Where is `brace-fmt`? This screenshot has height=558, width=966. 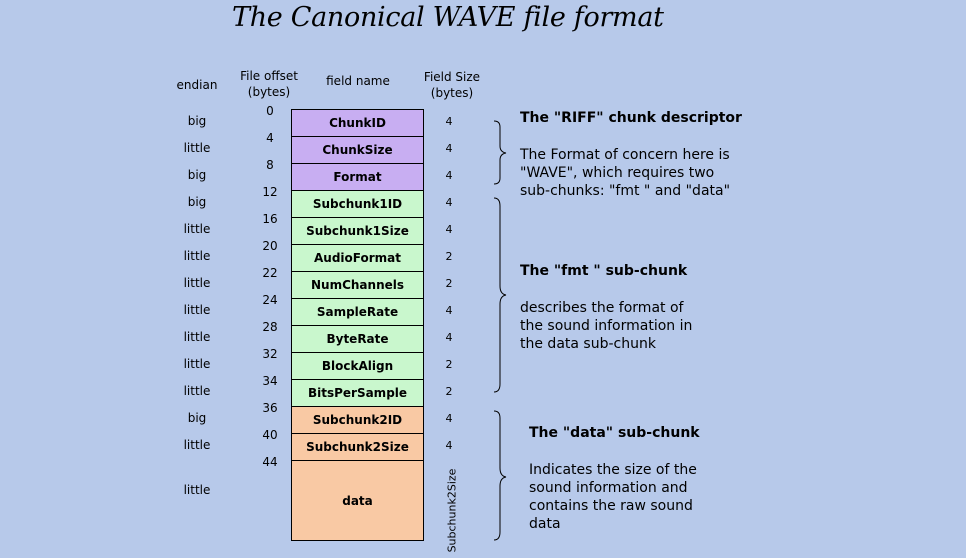 brace-fmt is located at coordinates (500, 295).